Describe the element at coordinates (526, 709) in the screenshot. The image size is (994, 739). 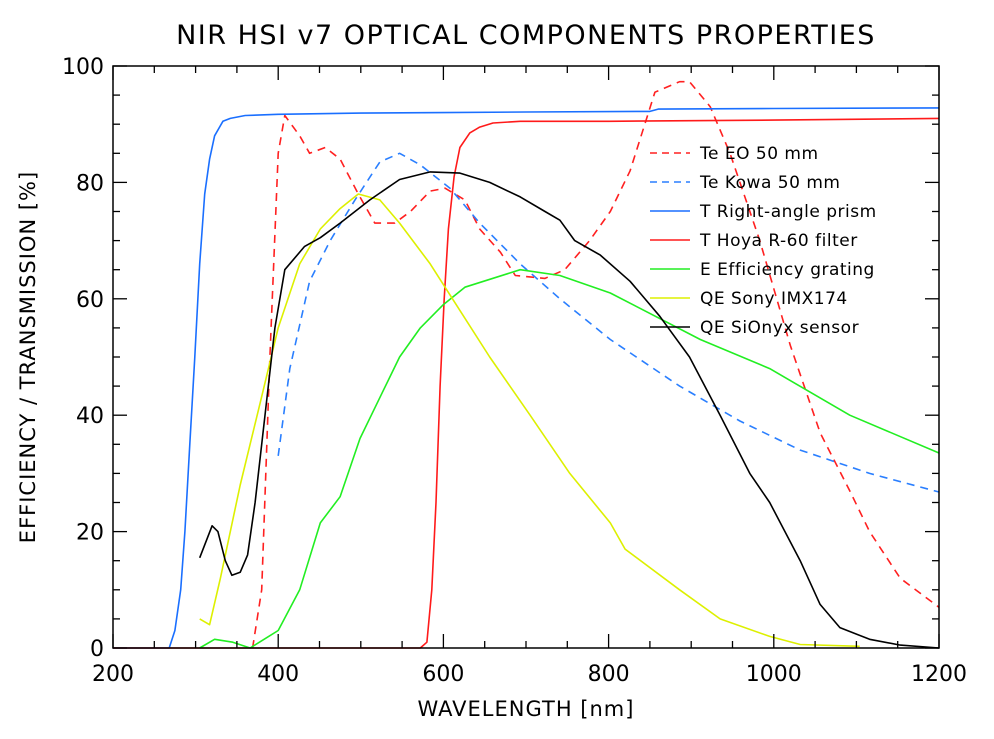
I see `x-axis-title: WAVELENGTH [nm]` at that location.